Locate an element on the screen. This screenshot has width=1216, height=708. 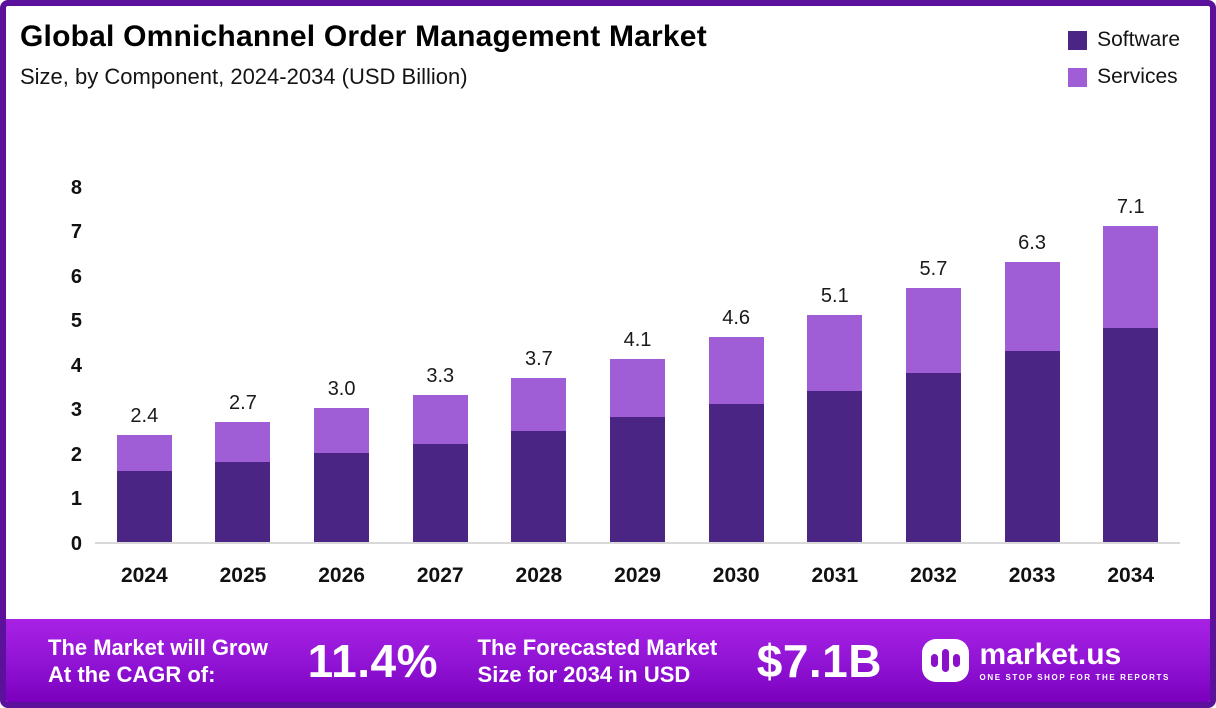
bar-total-label: 5.1 is located at coordinates (834, 296).